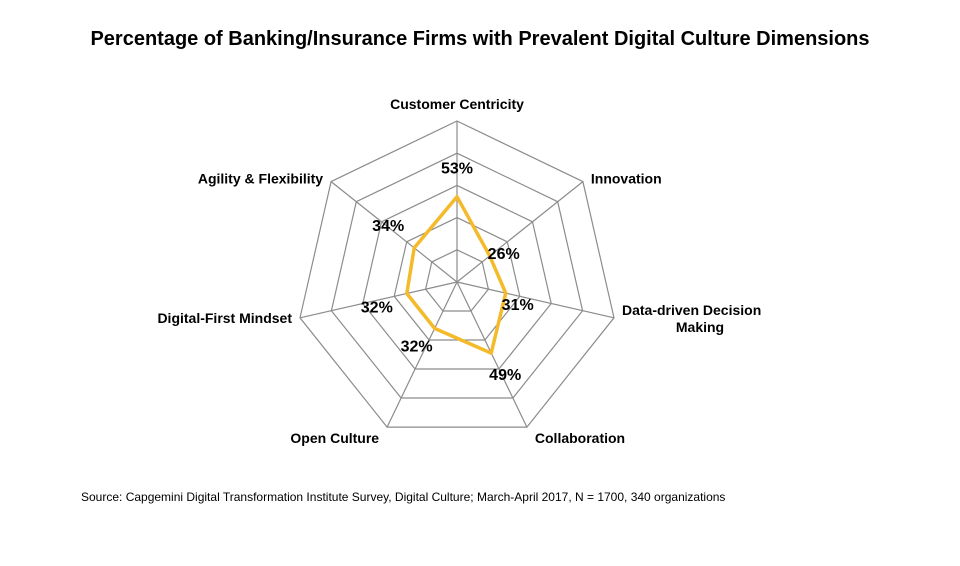  I want to click on data-label: 53%, so click(457, 169).